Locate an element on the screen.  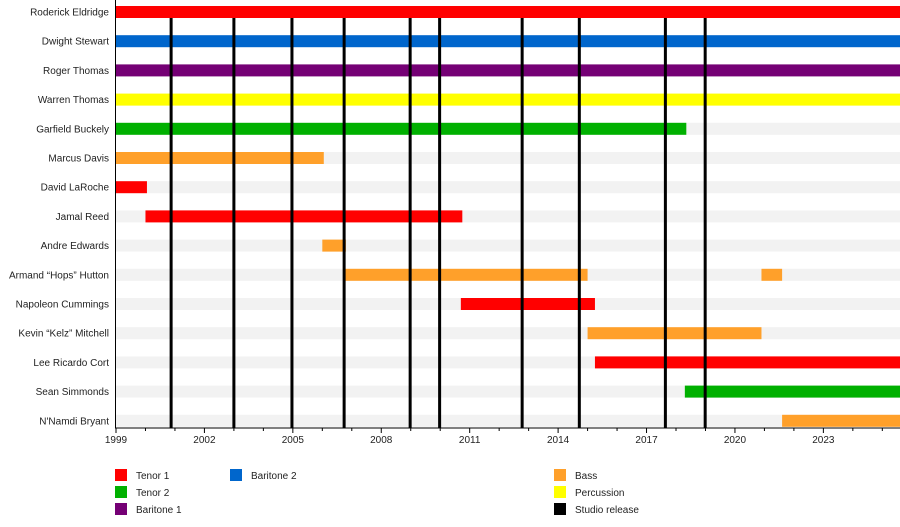
x-tick-label: 2023 is located at coordinates (823, 440).